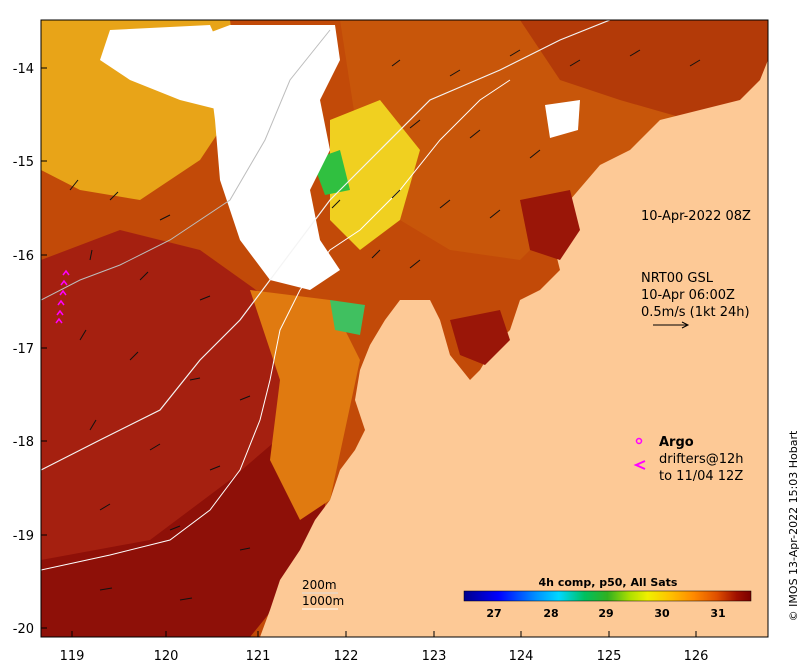  What do you see at coordinates (608, 582) in the screenshot?
I see `colorbar-title: 4h comp, p50, All Sats` at bounding box center [608, 582].